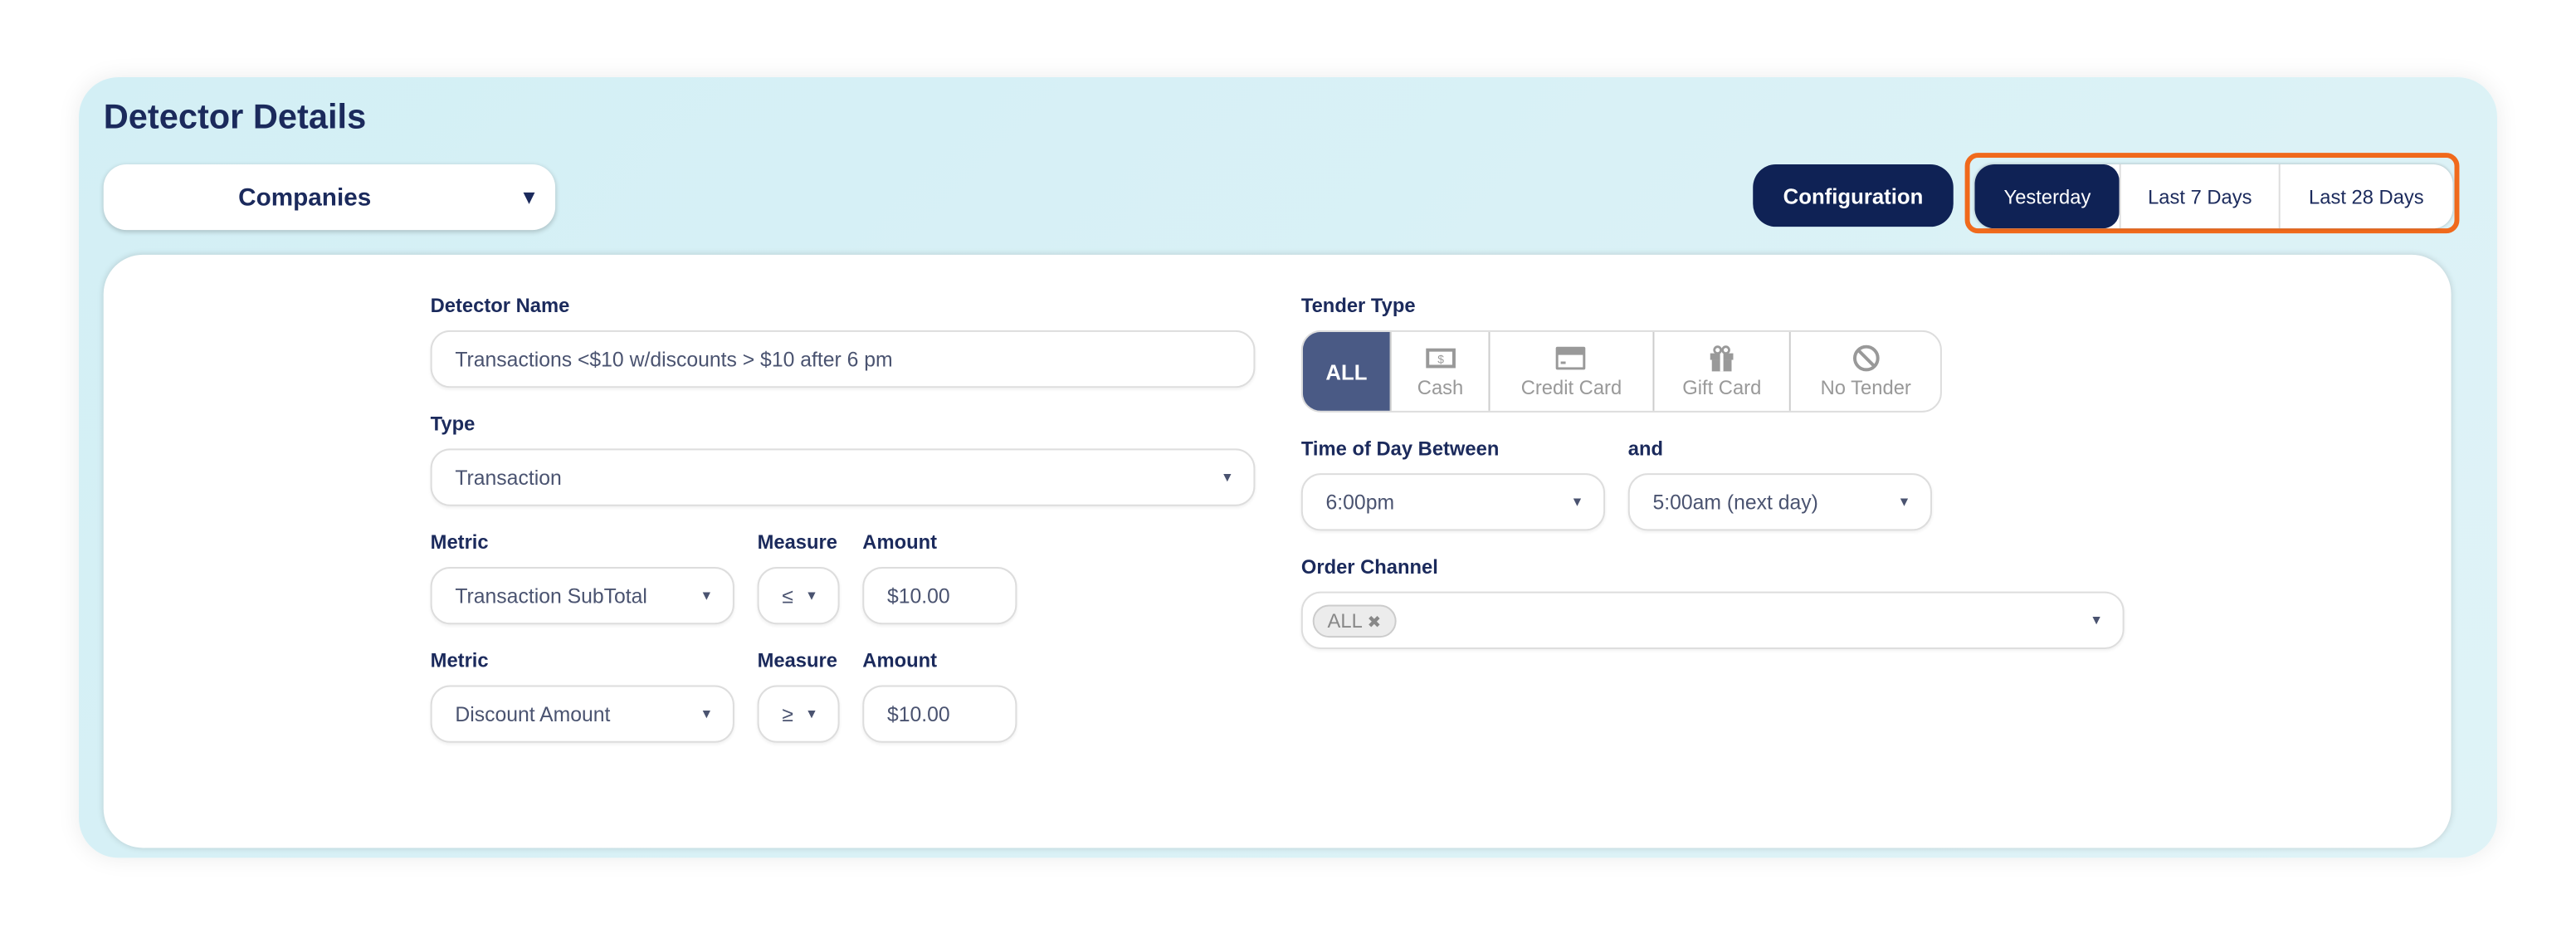  I want to click on type-select: Transaction ▼, so click(843, 477).